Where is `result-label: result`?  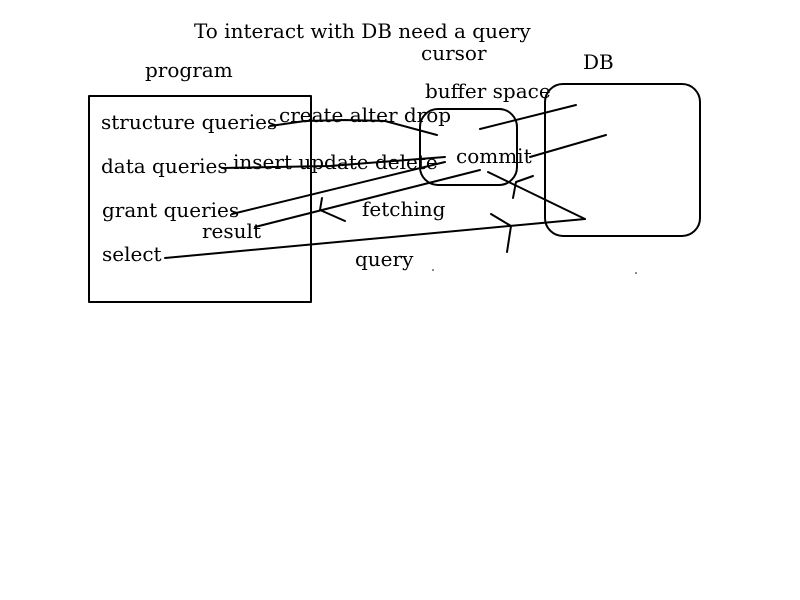
result-label: result is located at coordinates (231, 231).